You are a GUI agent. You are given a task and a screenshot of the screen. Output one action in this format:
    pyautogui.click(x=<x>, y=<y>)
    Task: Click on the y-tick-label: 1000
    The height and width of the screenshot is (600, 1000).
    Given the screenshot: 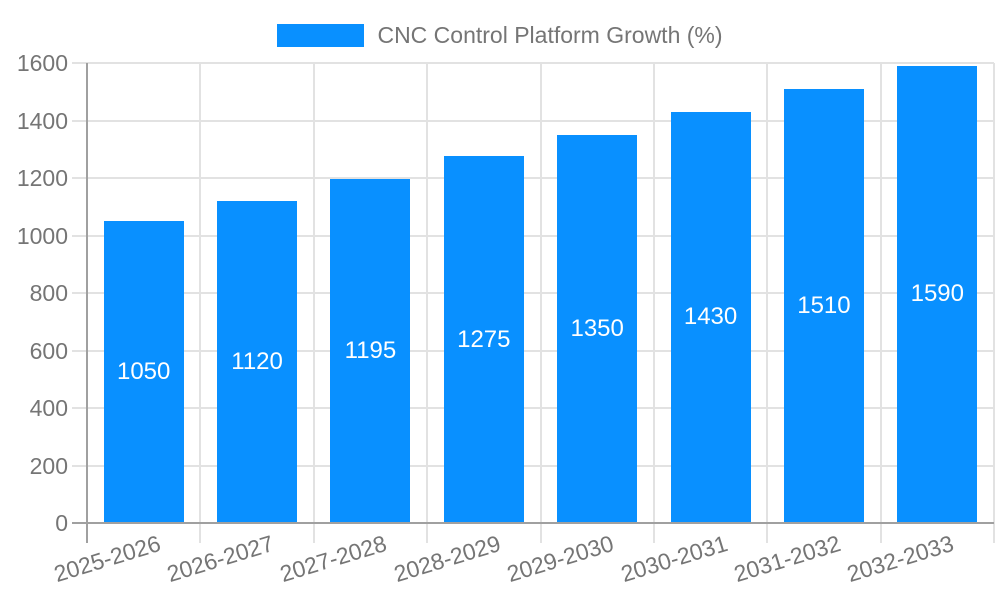 What is the action you would take?
    pyautogui.click(x=42, y=235)
    